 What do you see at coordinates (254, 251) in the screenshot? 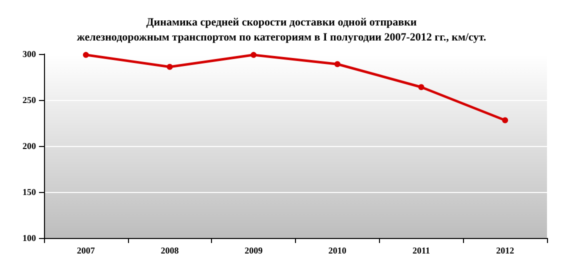
I see `x-tick-label: 2009` at bounding box center [254, 251].